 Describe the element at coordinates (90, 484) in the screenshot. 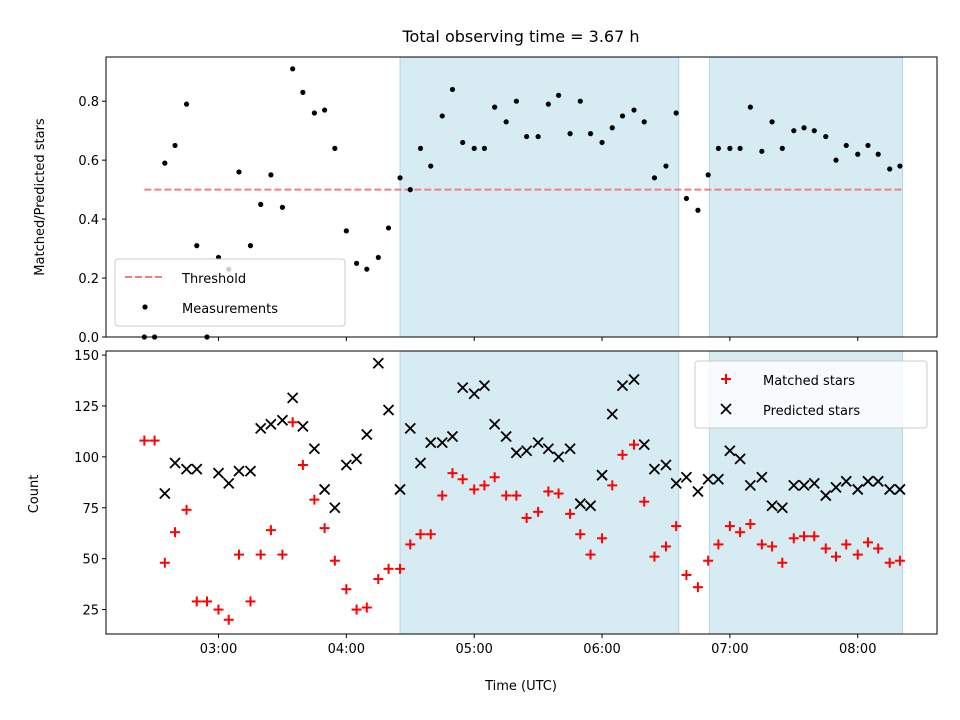

I see `count-panel-y-ticks: 25 50 75 100 125 150` at that location.